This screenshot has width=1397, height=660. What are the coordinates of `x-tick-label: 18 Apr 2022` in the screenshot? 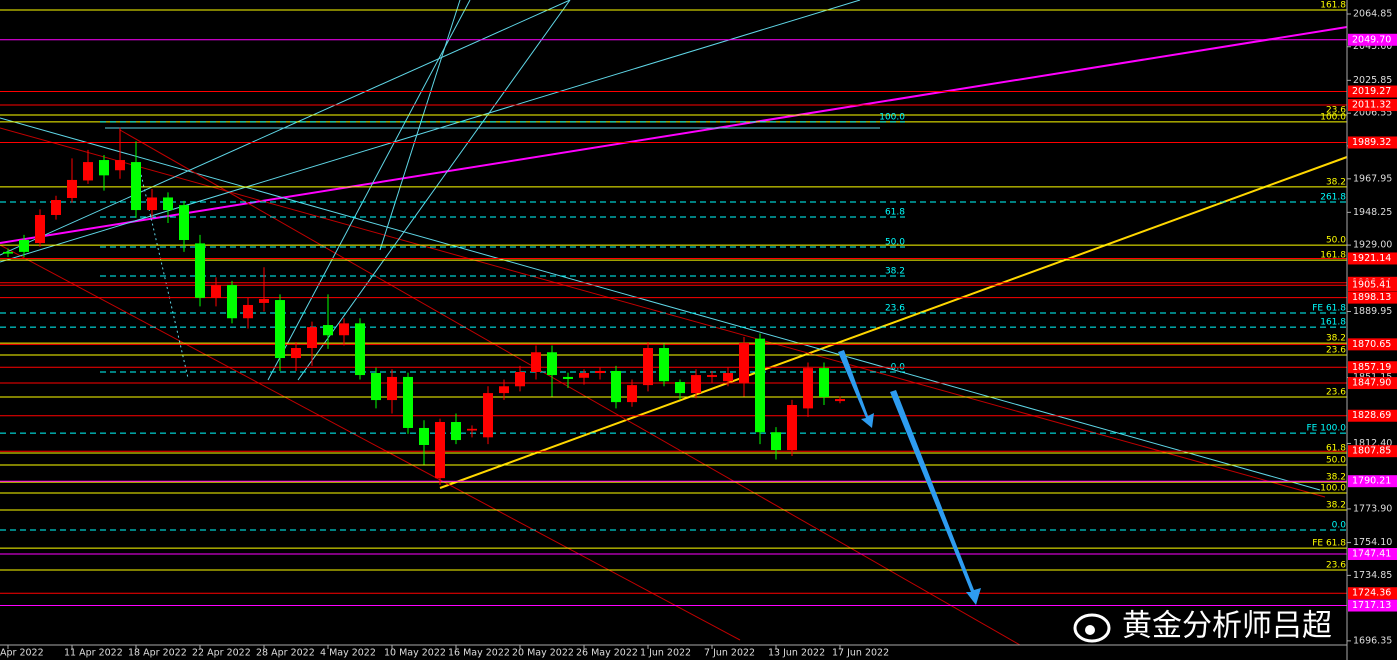 It's located at (157, 653).